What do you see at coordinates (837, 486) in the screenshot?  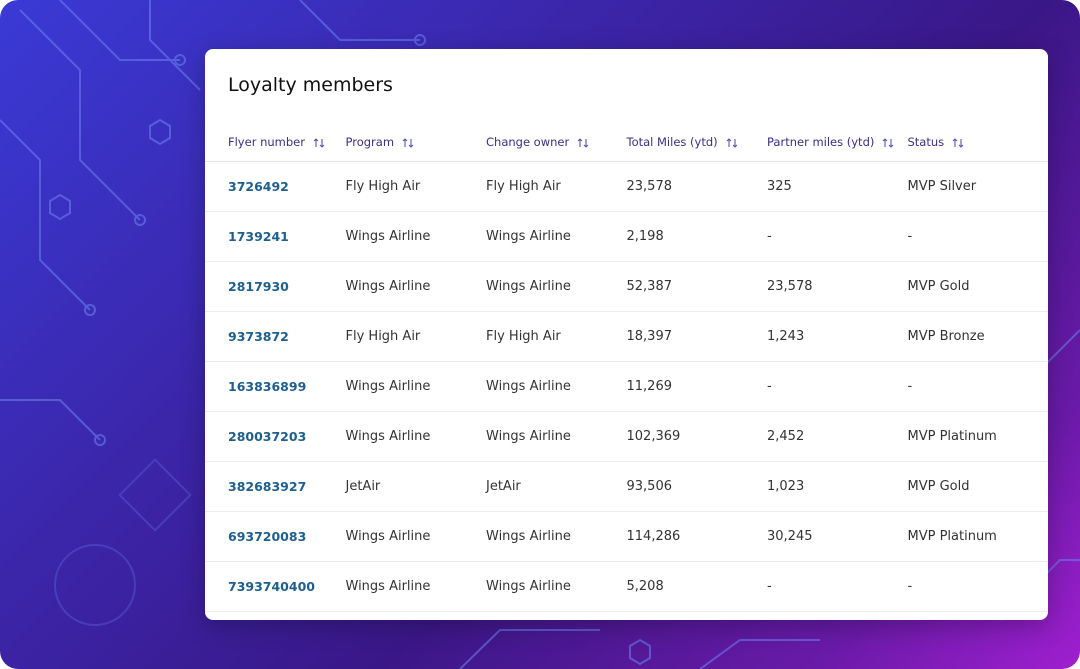 I see `table-cell: 1,023` at bounding box center [837, 486].